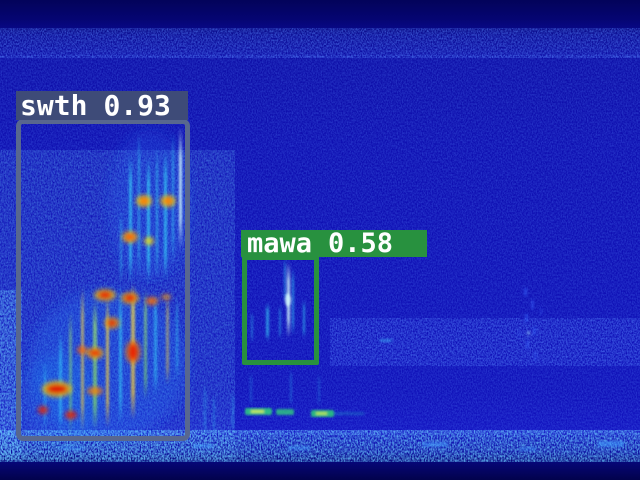 The image size is (640, 480). Describe the element at coordinates (104, 354) in the screenshot. I see `swth-call-lower-hotspots` at that location.